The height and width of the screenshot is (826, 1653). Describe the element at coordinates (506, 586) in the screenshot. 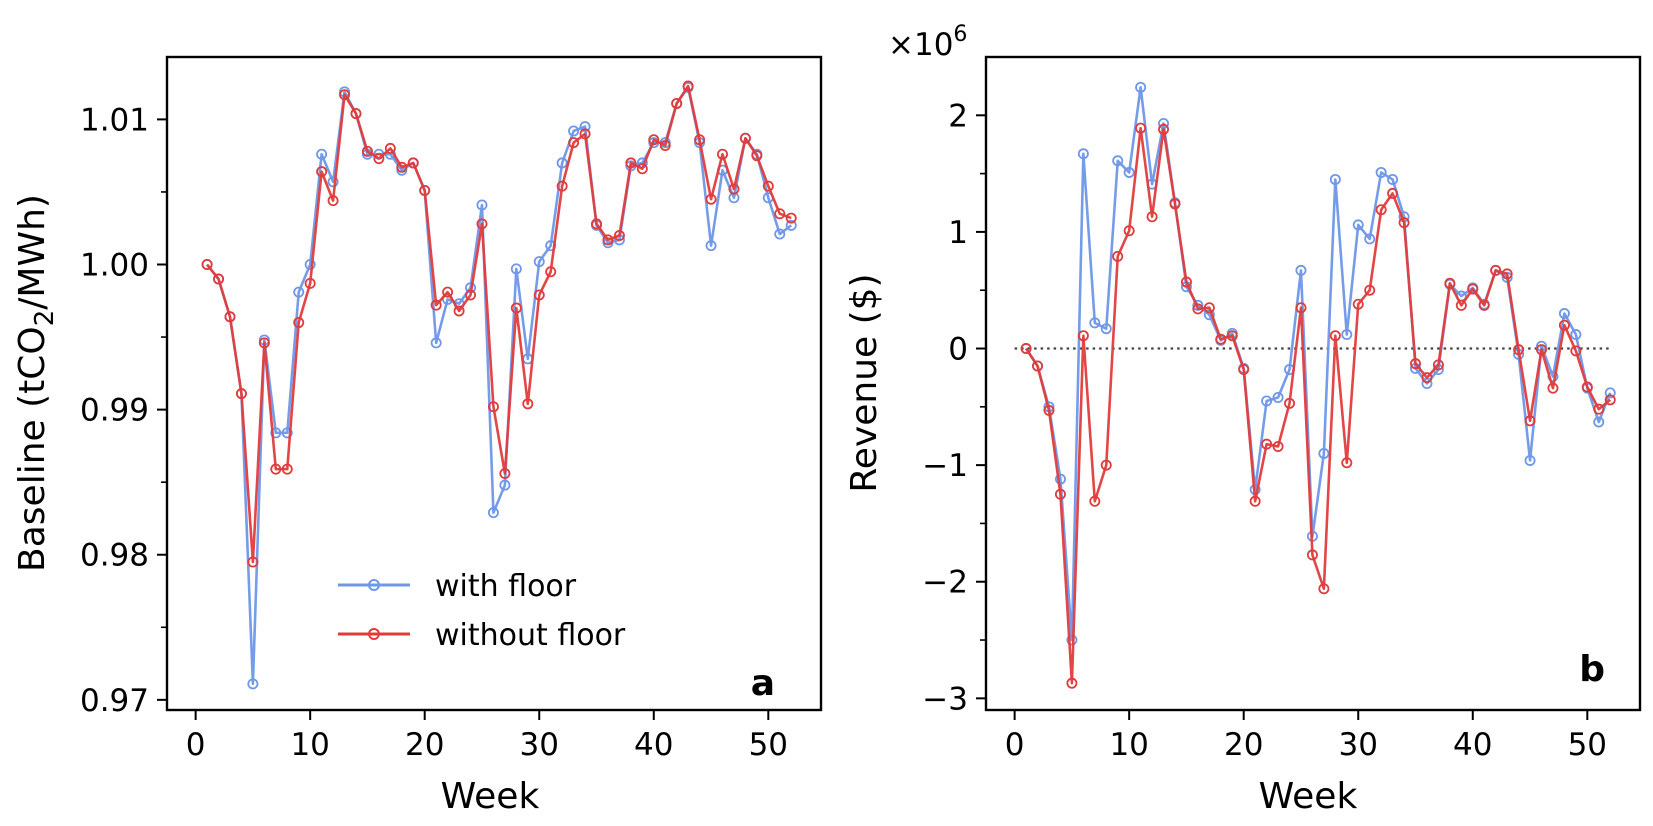

I see `legend-label-with-floor: with floor` at that location.